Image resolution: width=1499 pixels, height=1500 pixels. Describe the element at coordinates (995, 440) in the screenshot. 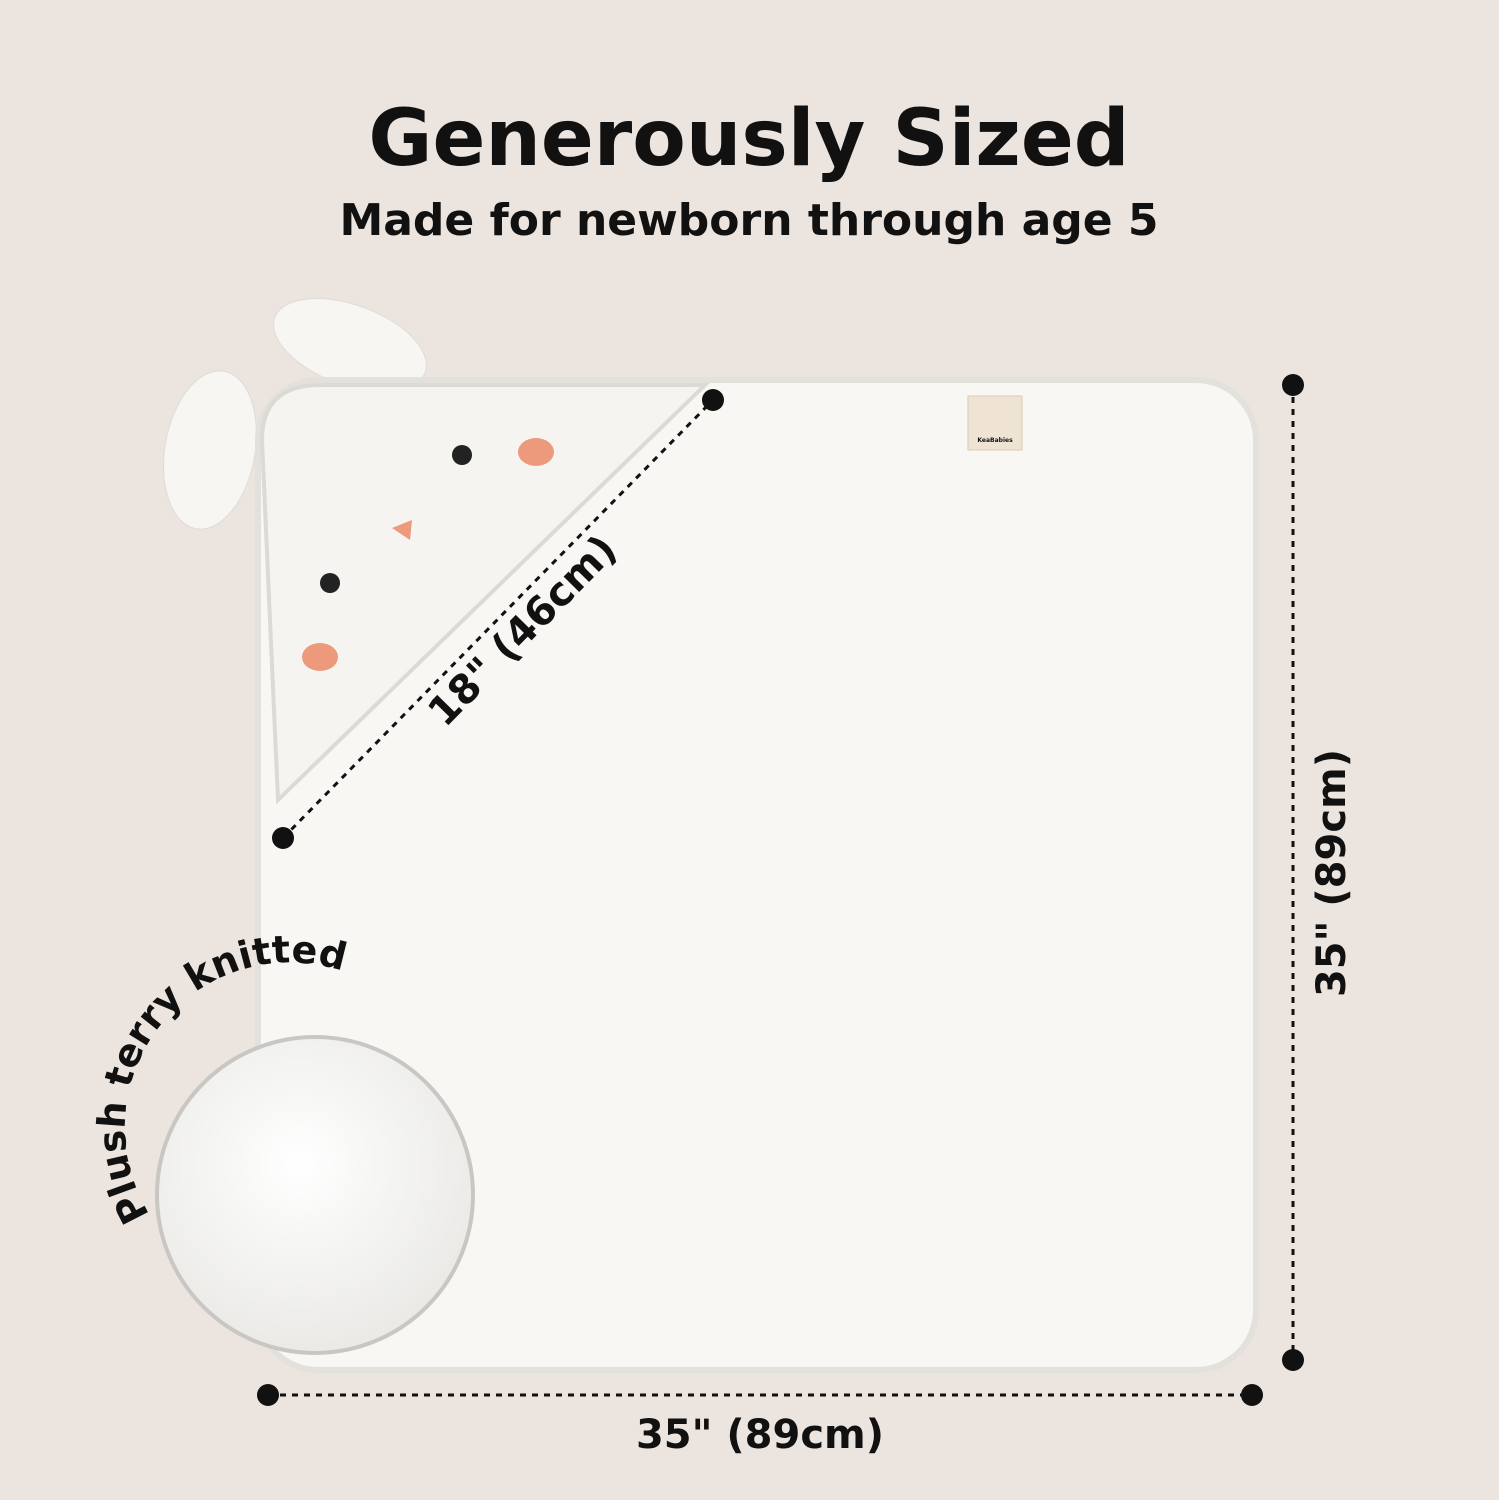

I see `brand-text: KeaBabies` at that location.